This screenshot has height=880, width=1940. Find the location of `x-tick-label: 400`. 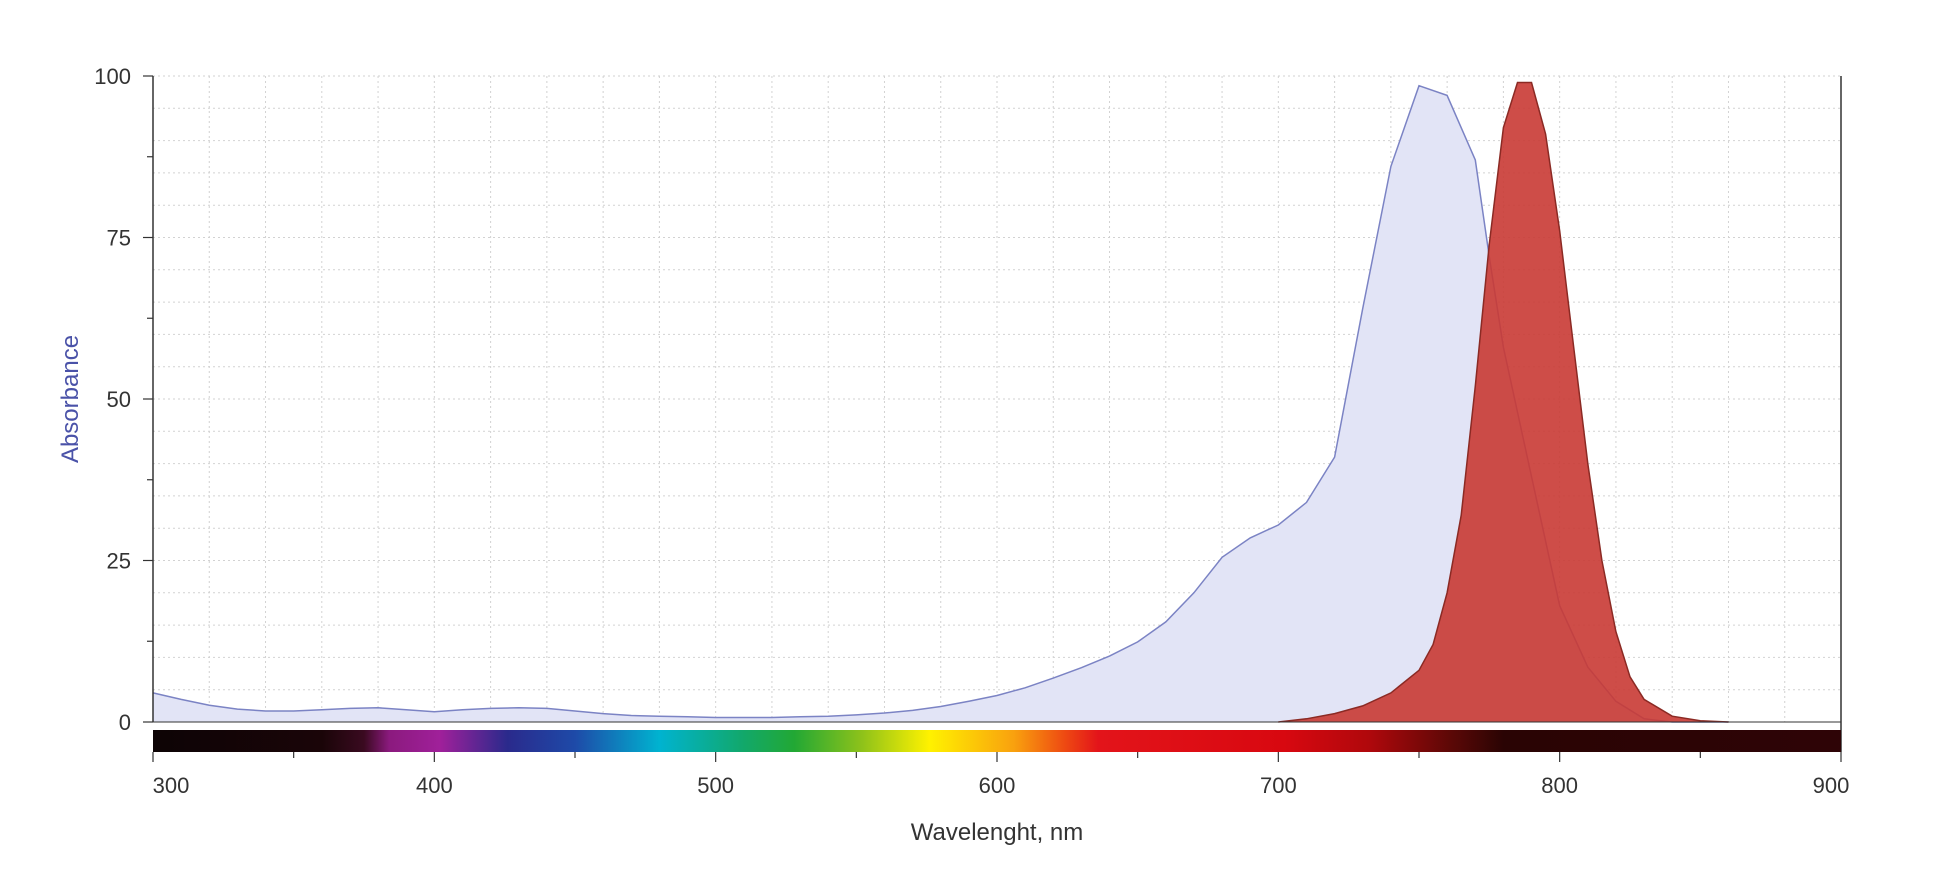

x-tick-label: 400 is located at coordinates (434, 785).